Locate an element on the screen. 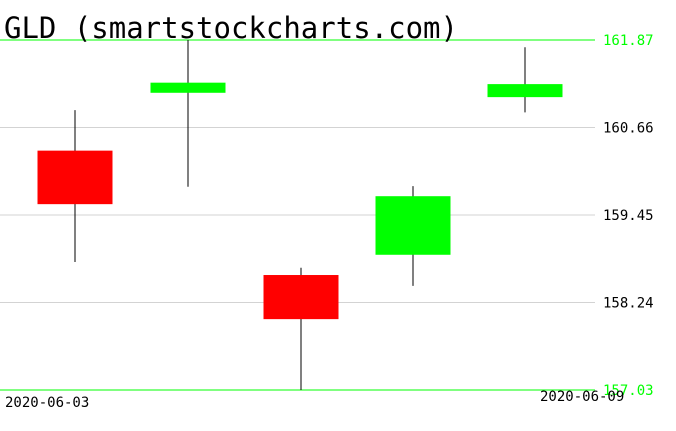 The image size is (676, 431). y-tick-label: 159.45 is located at coordinates (628, 216).